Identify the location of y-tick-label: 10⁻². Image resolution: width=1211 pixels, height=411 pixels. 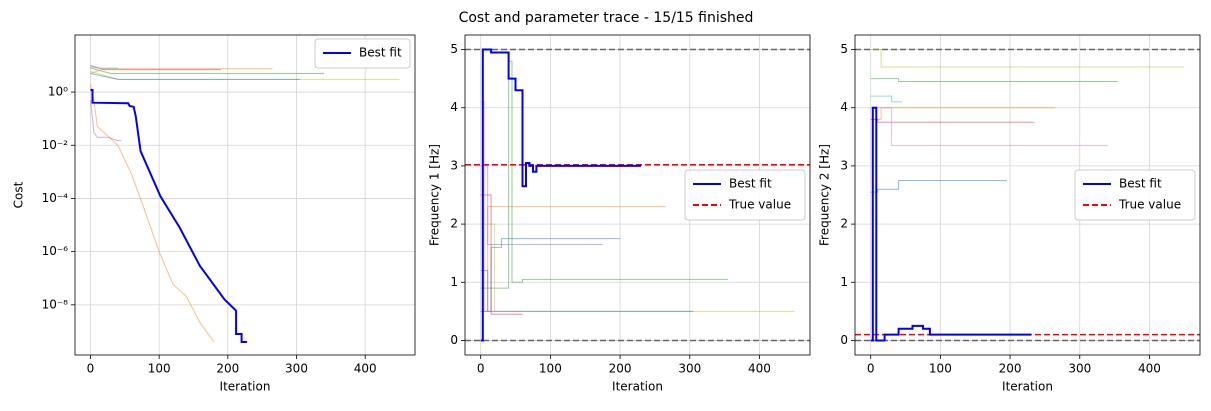
(55, 145).